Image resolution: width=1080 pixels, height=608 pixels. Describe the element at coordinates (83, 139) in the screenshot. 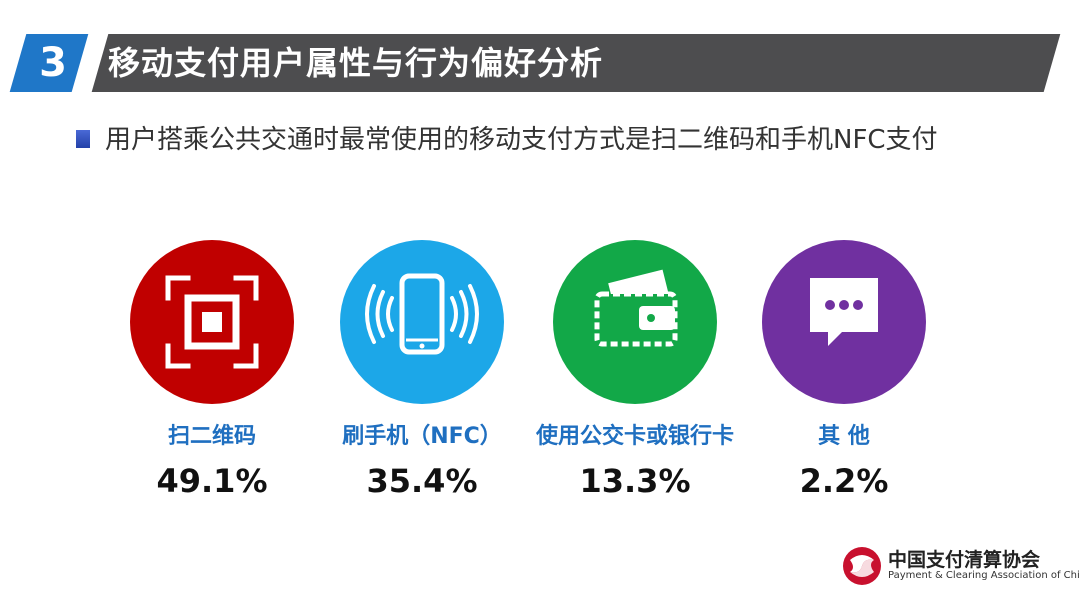

I see `bullet-icon` at that location.